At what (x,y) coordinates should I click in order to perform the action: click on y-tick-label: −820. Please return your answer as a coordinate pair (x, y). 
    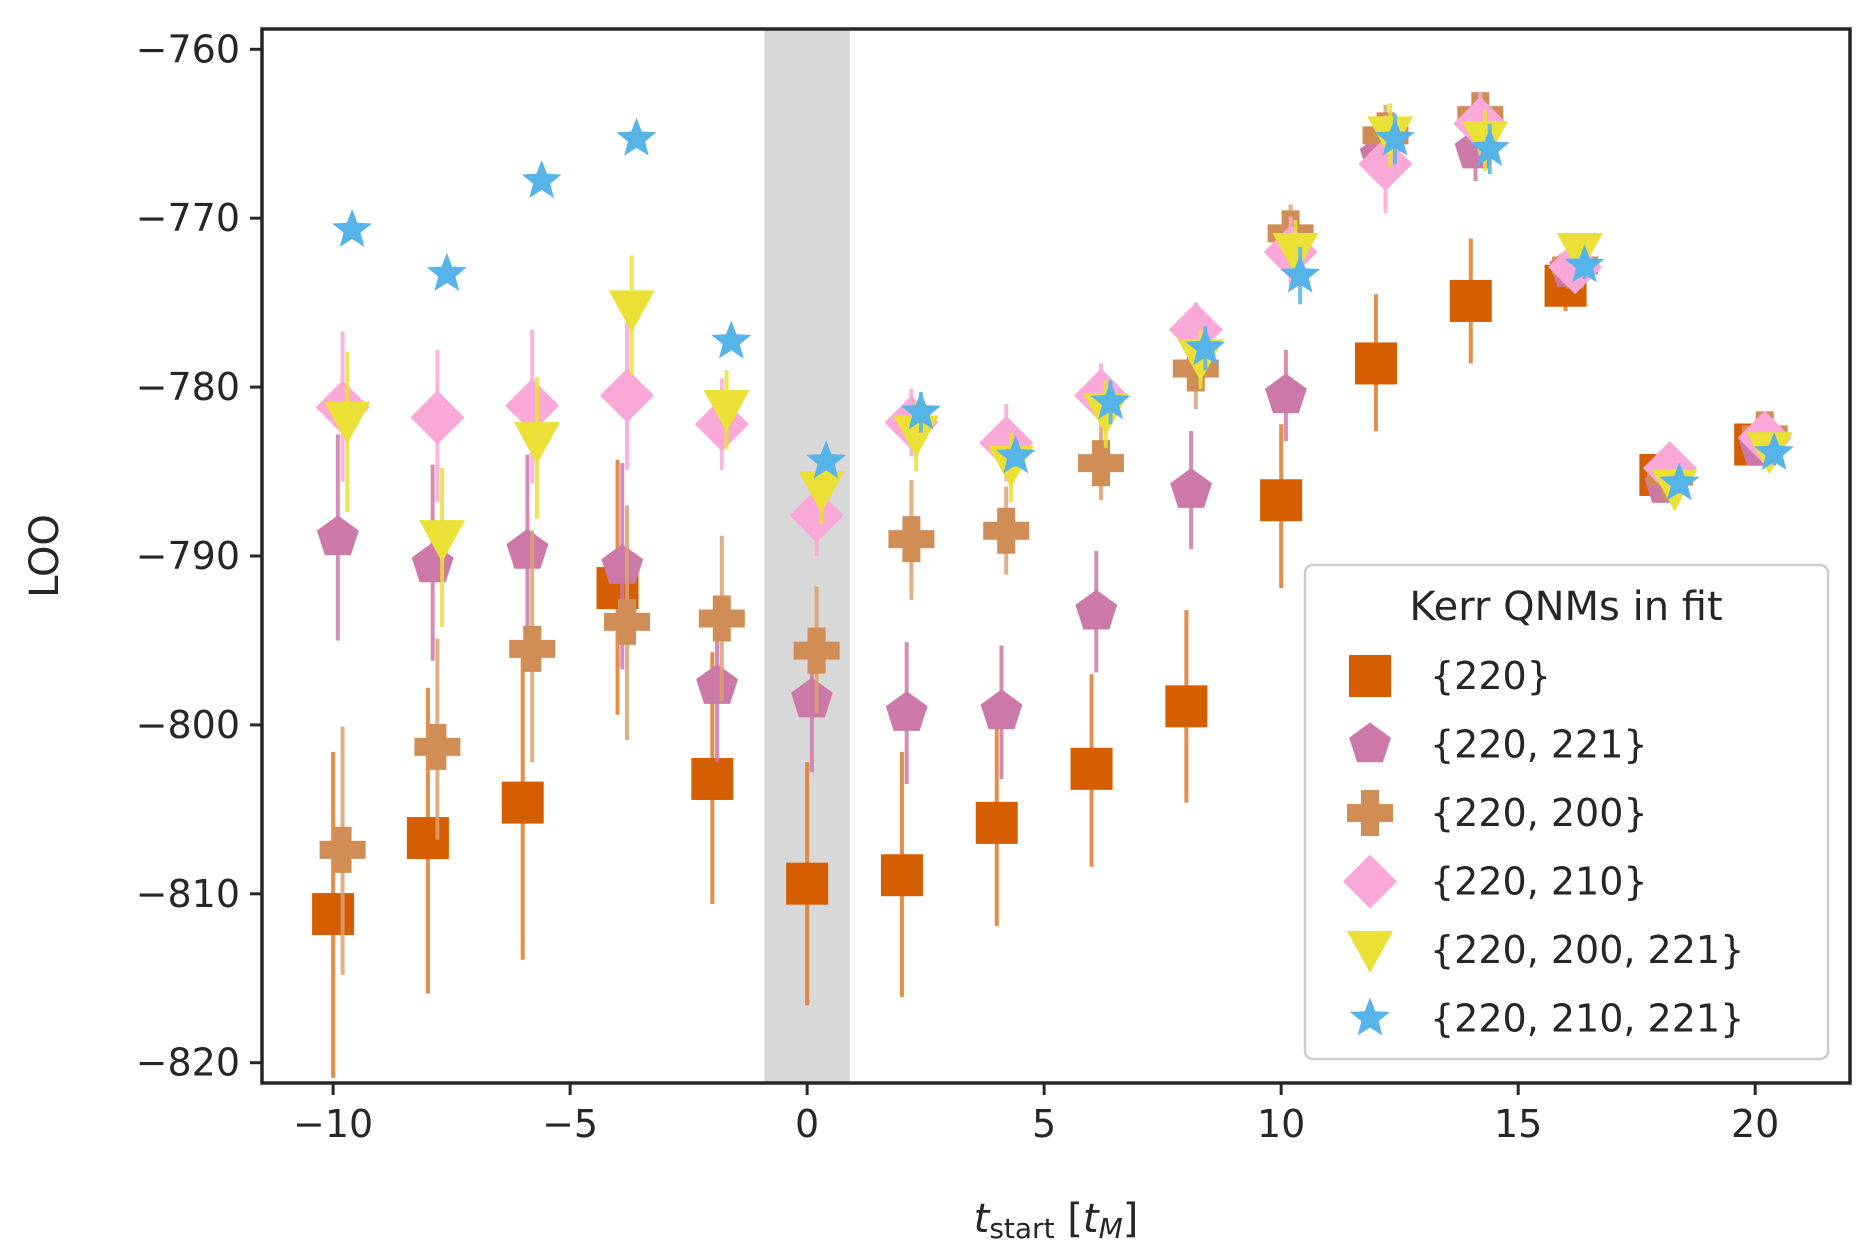
    Looking at the image, I should click on (188, 1063).